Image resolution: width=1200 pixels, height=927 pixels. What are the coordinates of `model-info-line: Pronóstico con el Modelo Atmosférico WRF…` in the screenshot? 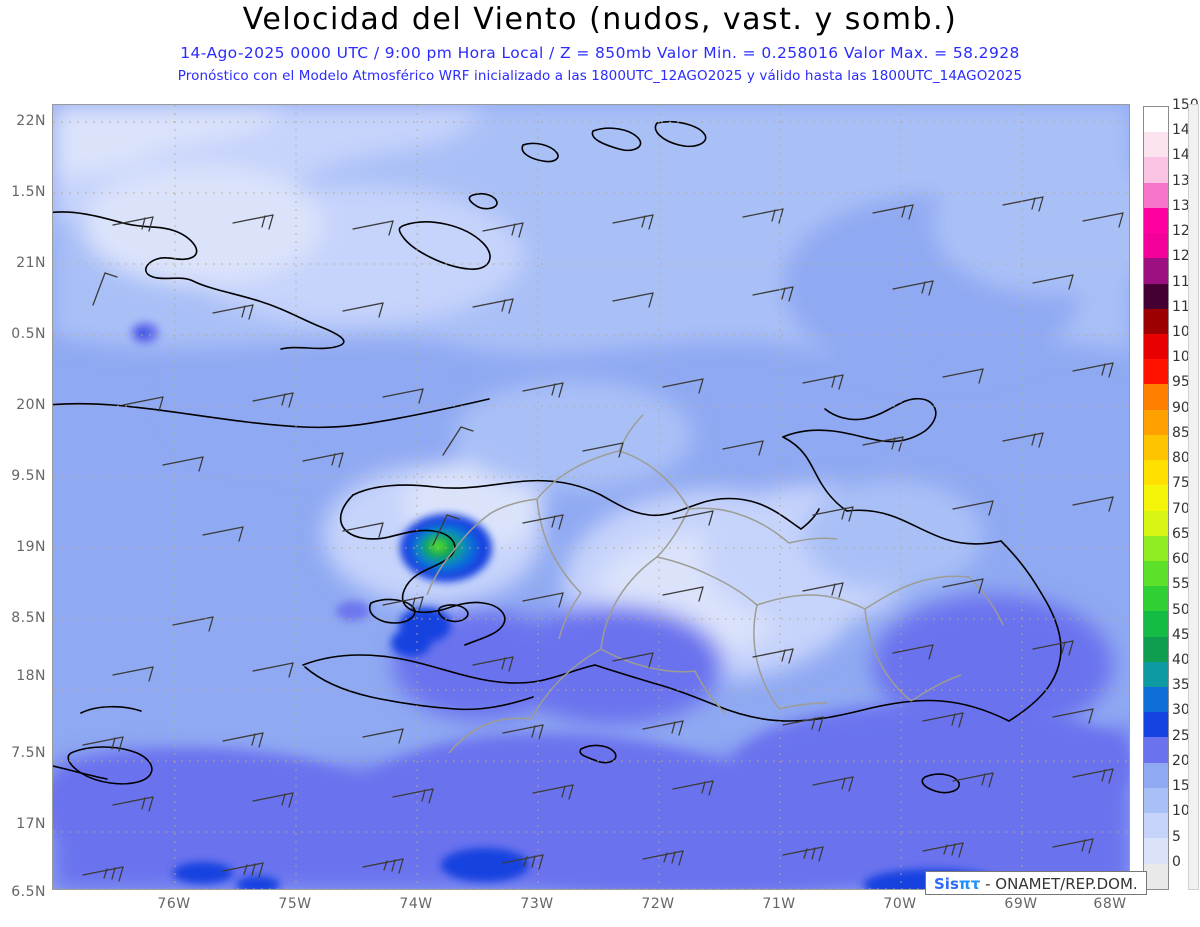 It's located at (600, 76).